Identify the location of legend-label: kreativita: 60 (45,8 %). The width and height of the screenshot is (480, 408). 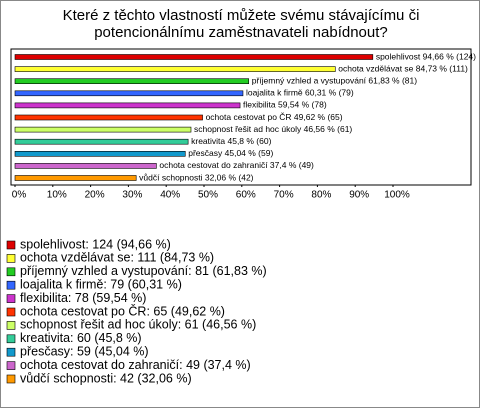
(81, 338).